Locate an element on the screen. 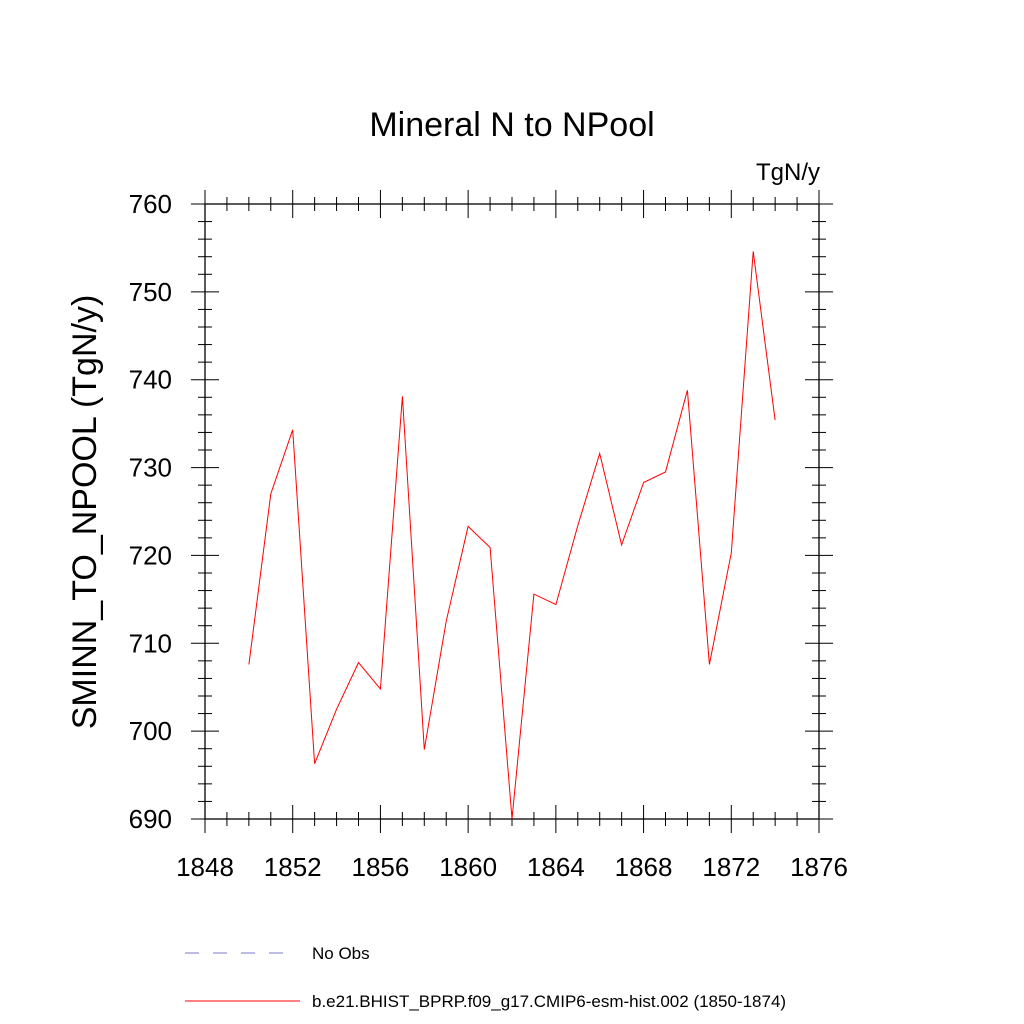 This screenshot has height=1024, width=1024. y-tick-label: 710 is located at coordinates (150, 643).